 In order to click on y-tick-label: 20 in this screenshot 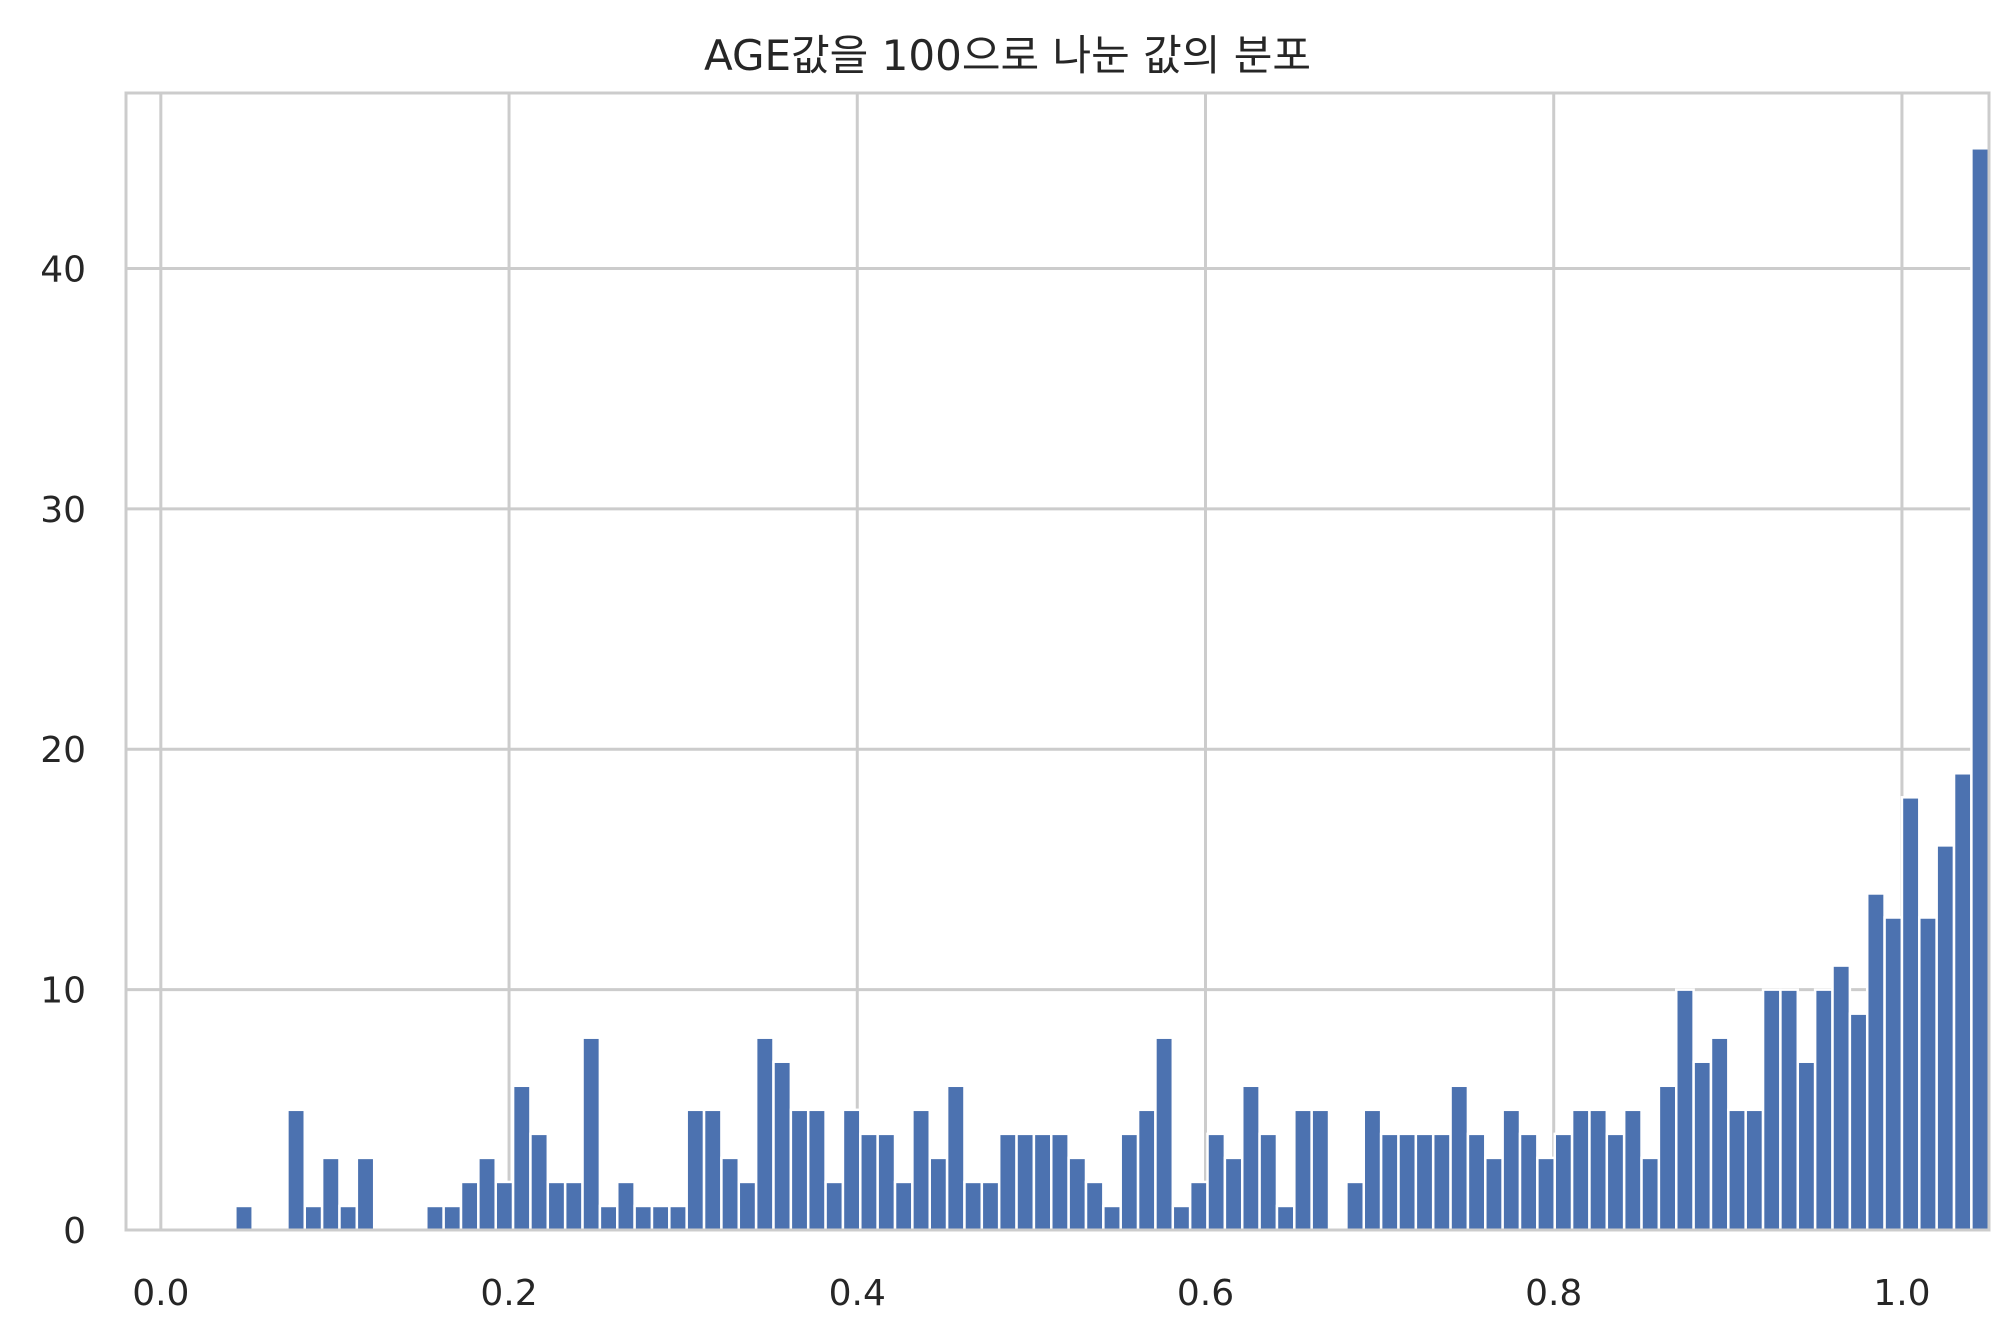, I will do `click(63, 750)`.